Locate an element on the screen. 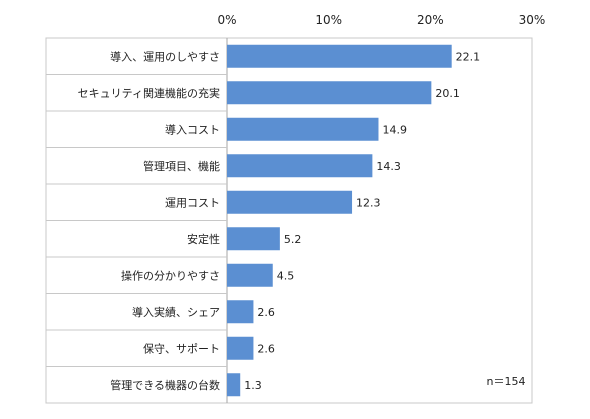 This screenshot has width=590, height=419. category-label: 導入、運用のしやすさ is located at coordinates (165, 56).